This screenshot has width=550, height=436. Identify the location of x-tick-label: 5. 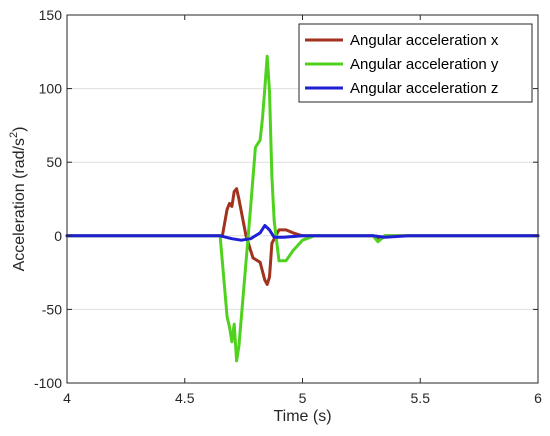
(303, 398).